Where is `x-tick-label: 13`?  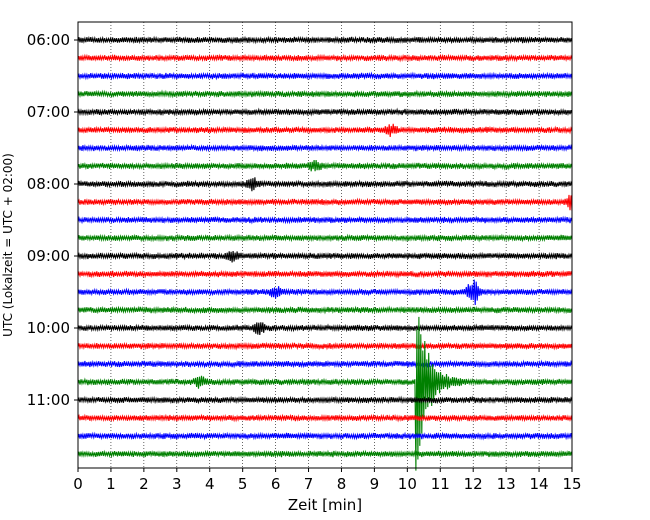
x-tick-label: 13 is located at coordinates (506, 484).